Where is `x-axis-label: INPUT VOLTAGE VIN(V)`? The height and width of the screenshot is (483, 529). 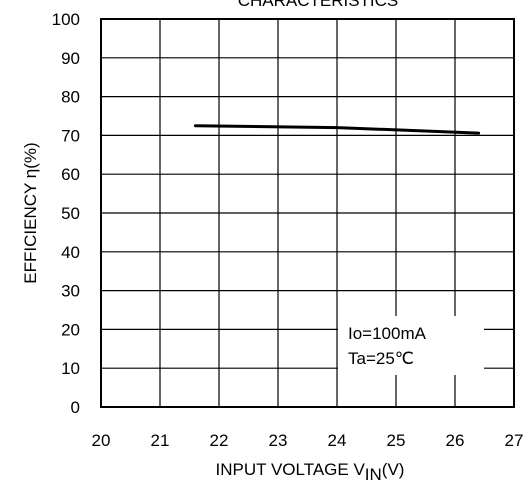 x-axis-label: INPUT VOLTAGE VIN(V) is located at coordinates (310, 471).